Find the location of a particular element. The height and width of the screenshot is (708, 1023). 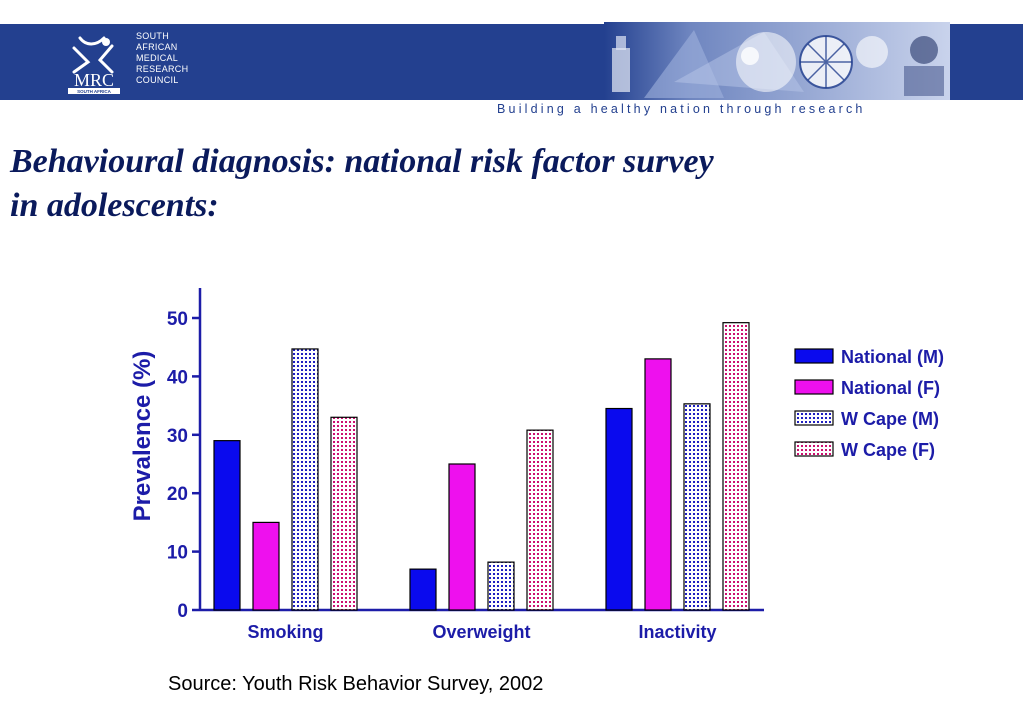

logo-text: MRC is located at coordinates (94, 80).